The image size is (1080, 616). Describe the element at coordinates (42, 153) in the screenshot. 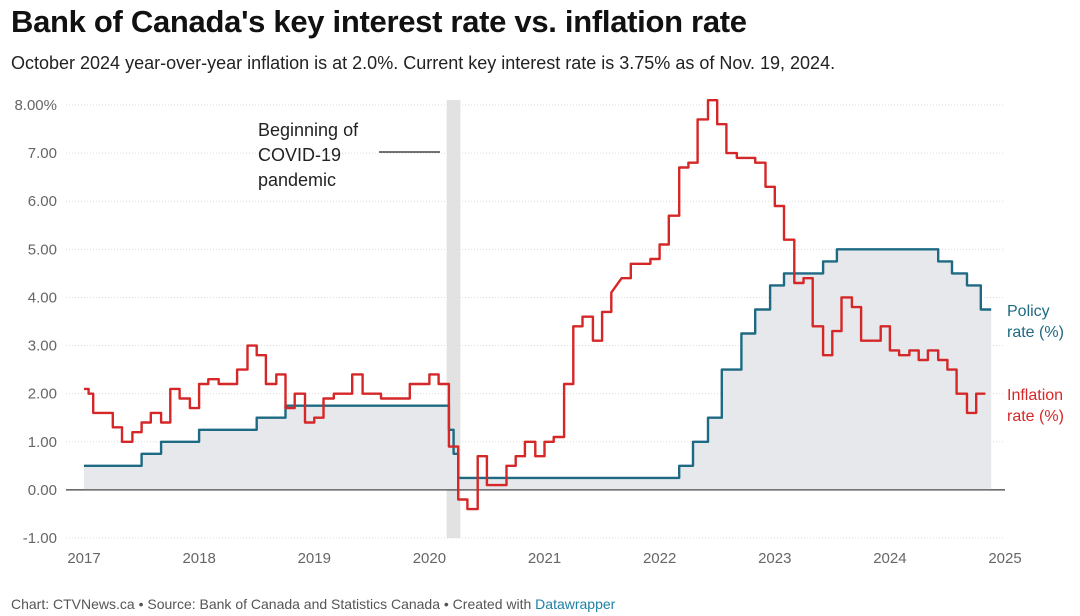

I see `y-tick-label: 7.00` at that location.